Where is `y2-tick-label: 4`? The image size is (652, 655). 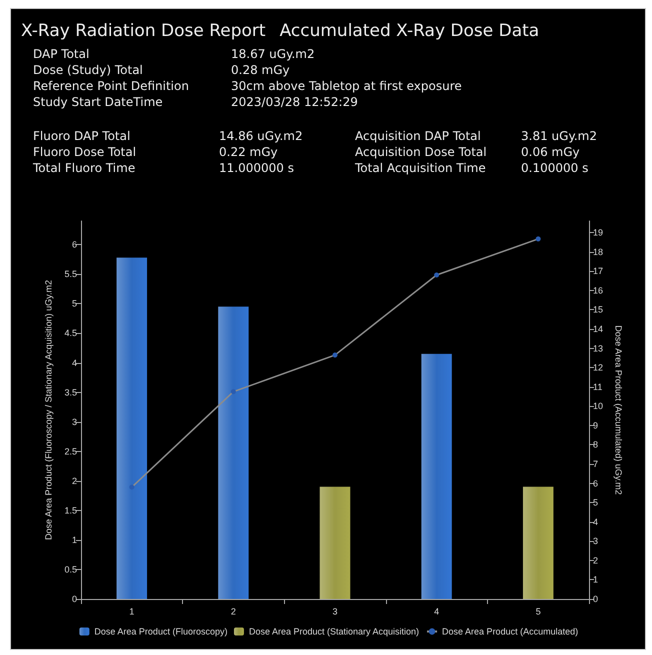 y2-tick-label: 4 is located at coordinates (595, 521).